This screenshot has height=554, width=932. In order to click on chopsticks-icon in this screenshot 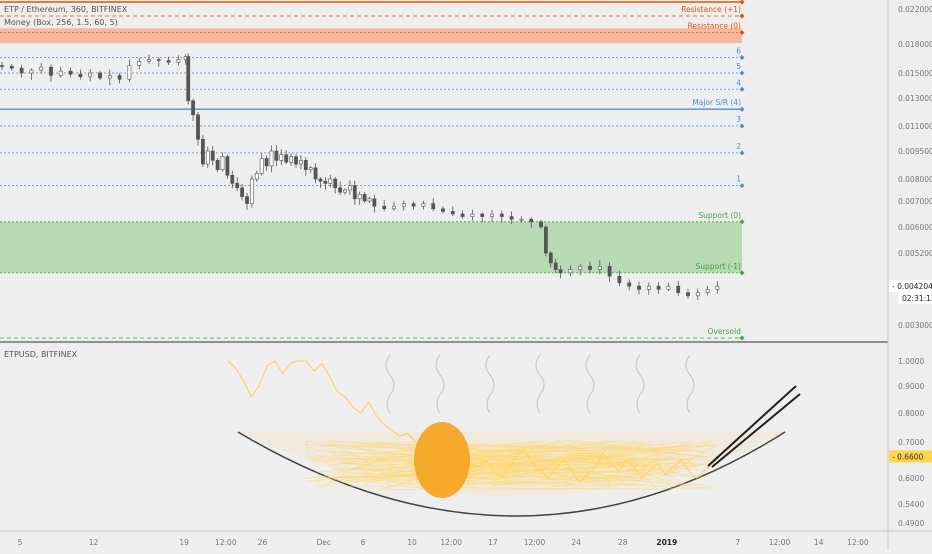, I will do `click(752, 426)`.